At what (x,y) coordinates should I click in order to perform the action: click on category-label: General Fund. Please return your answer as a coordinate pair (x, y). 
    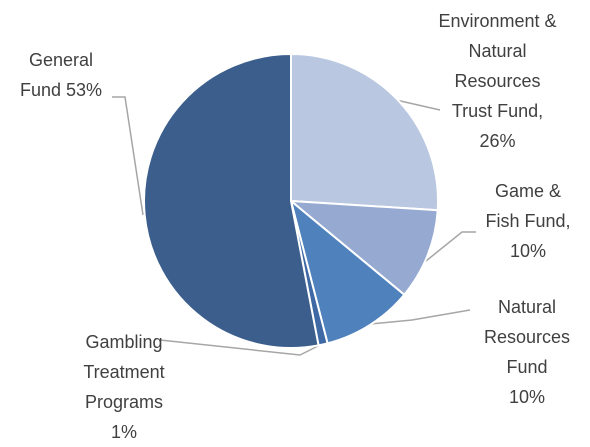
    Looking at the image, I should click on (56, 75).